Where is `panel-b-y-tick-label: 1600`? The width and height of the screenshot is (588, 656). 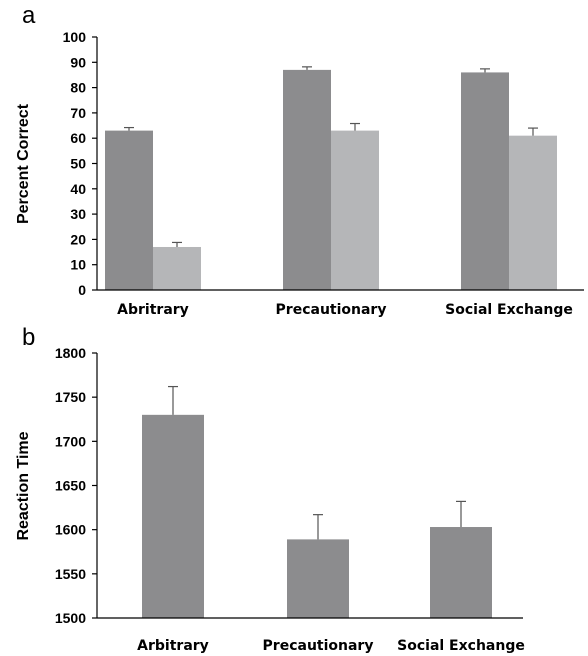
panel-b-y-tick-label: 1600 is located at coordinates (70, 530).